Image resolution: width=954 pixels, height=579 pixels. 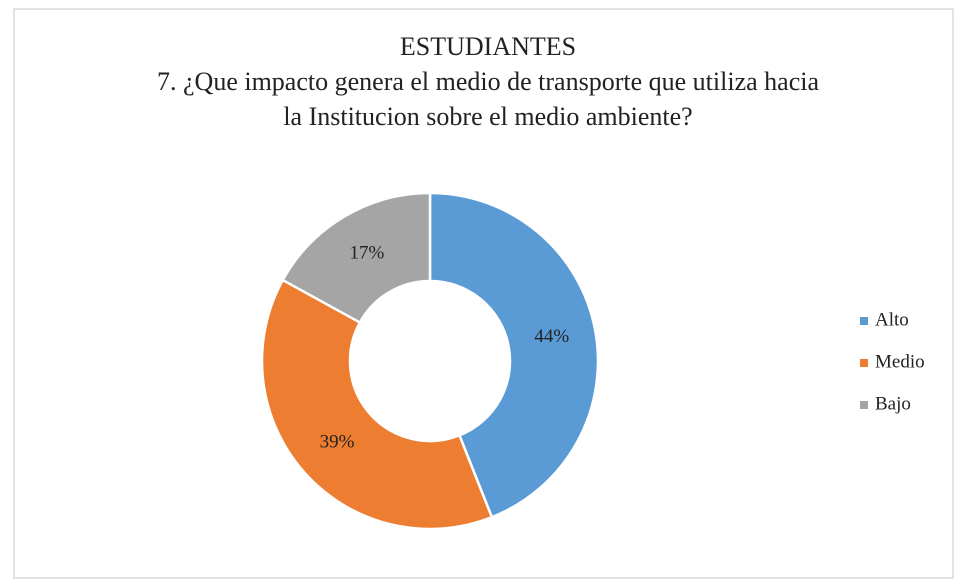 I want to click on data-label: 17%, so click(x=366, y=253).